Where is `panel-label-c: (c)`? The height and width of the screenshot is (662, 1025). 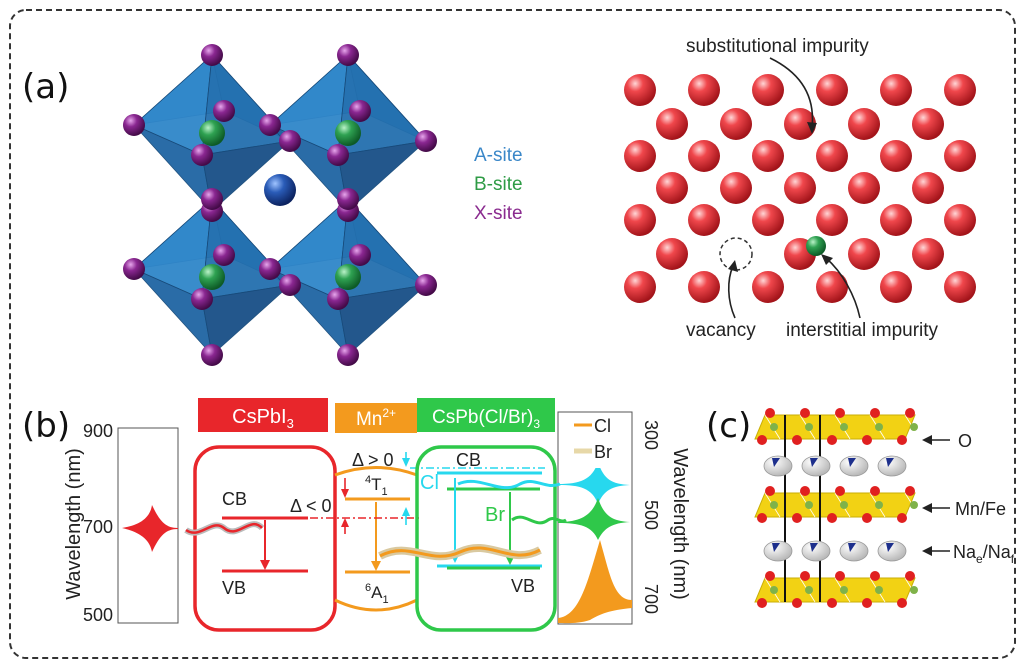
panel-label-c: (c) is located at coordinates (728, 426).